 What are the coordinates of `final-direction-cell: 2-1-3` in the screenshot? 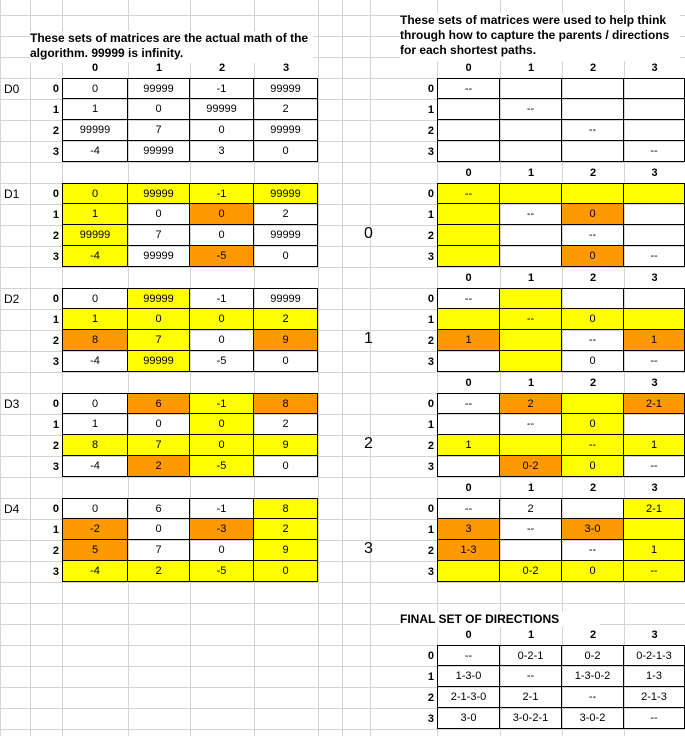 It's located at (654, 697).